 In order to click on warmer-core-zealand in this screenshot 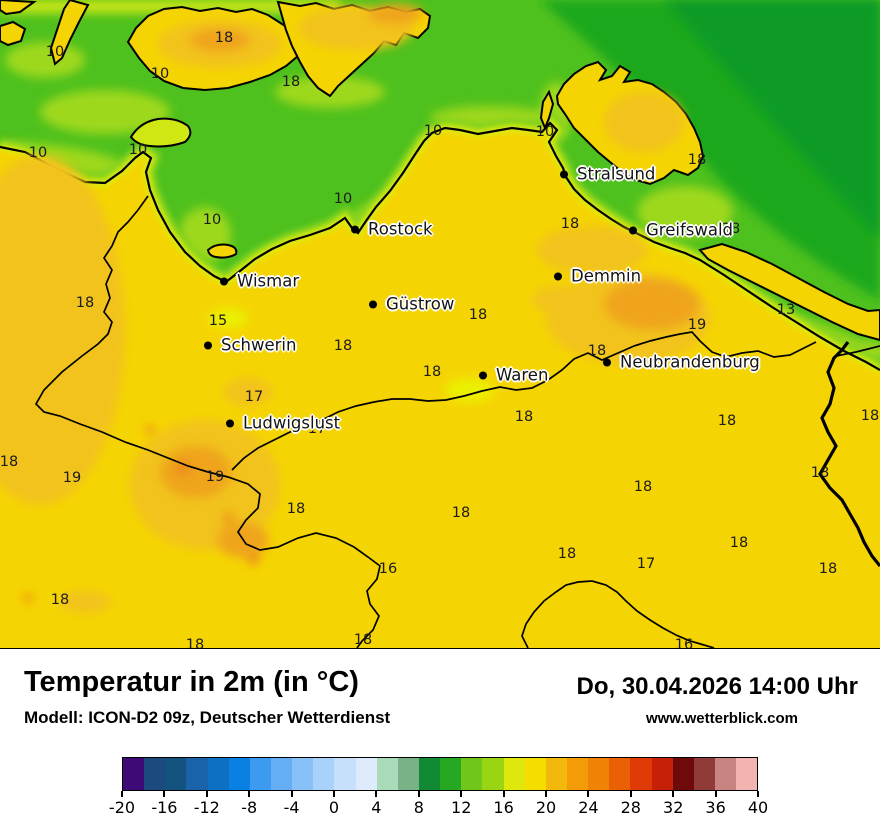, I will do `click(395, 14)`.